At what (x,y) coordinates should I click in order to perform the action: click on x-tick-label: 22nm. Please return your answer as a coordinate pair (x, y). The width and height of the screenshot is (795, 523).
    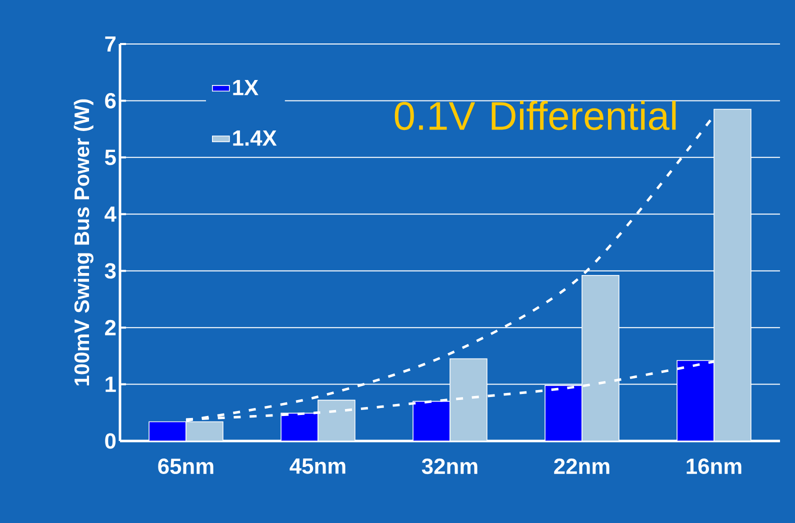
    Looking at the image, I should click on (582, 466).